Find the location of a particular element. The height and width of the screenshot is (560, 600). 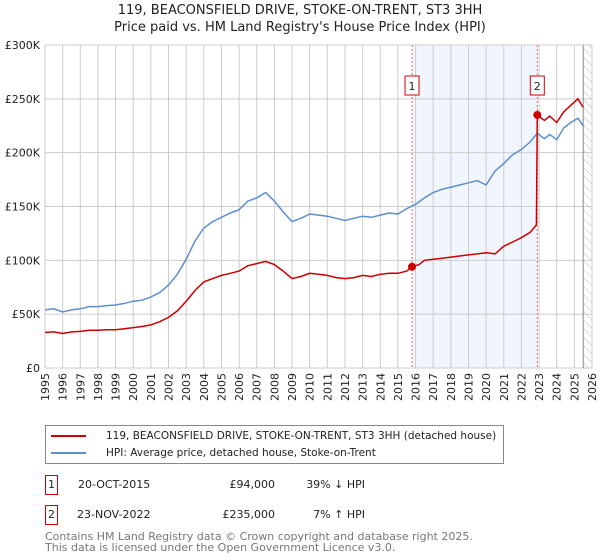

x-tick-label: 2017 is located at coordinates (433, 387).